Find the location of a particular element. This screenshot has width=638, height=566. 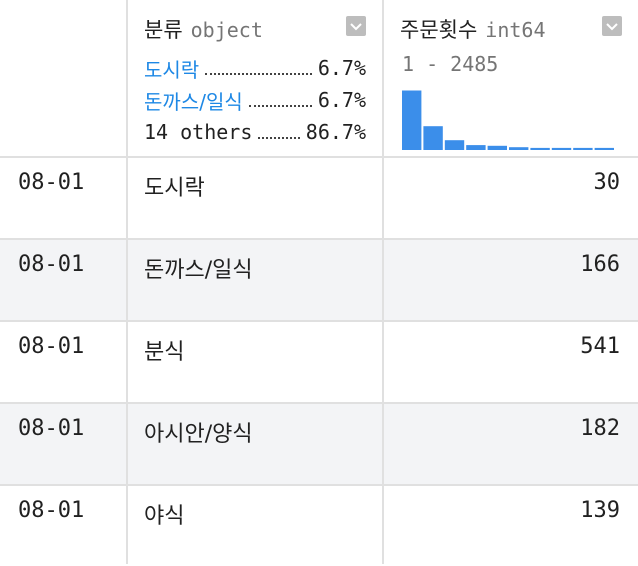

top-value-link: 돈까스/일식 is located at coordinates (193, 101).